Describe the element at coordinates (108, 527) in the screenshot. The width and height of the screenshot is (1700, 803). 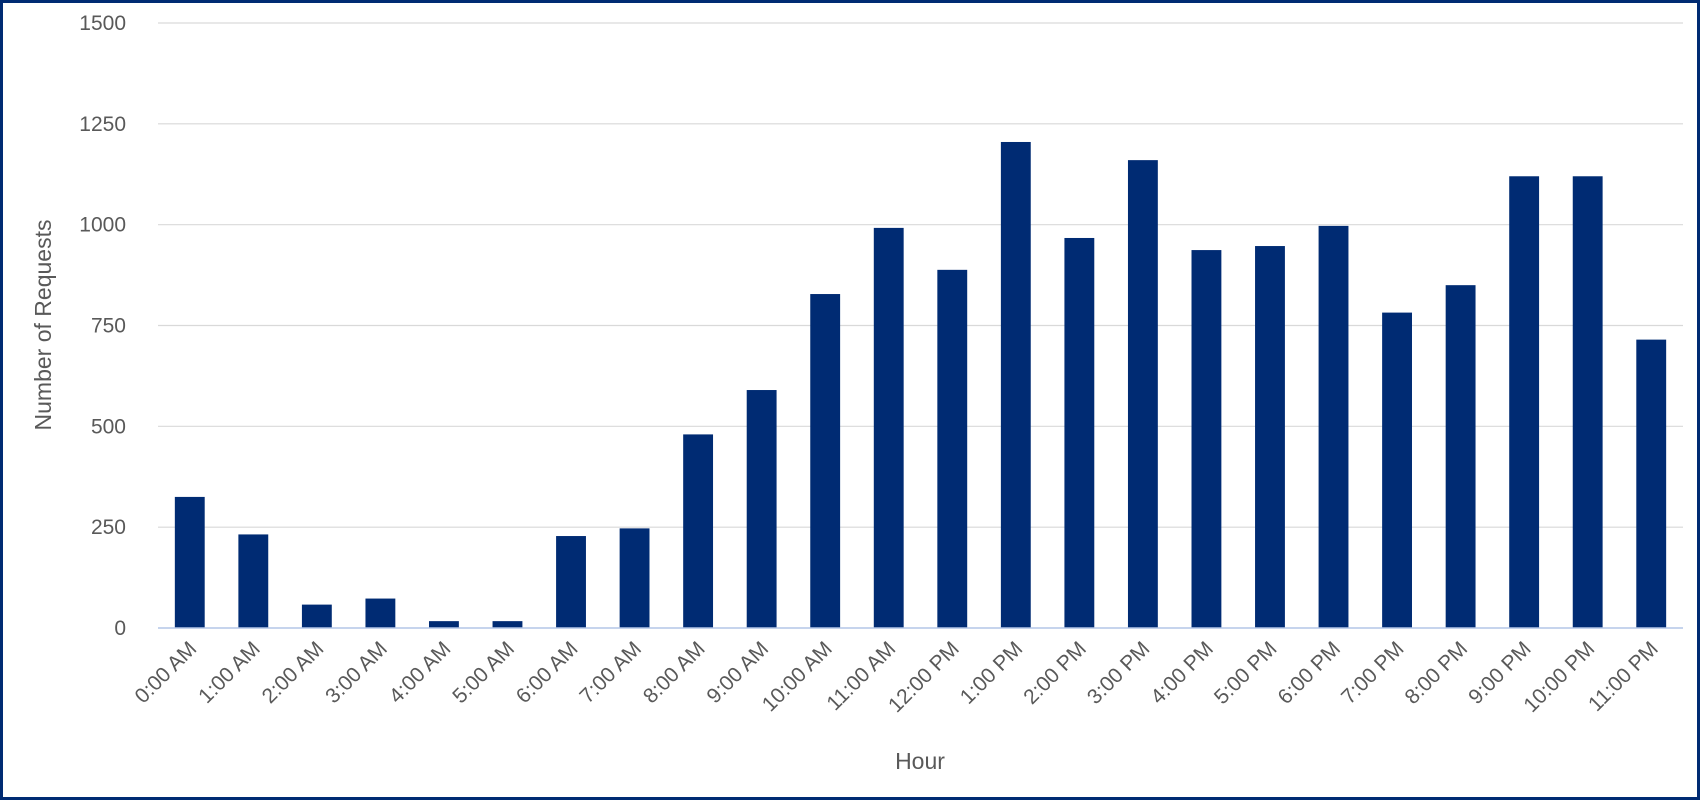
I see `y-tick-label: 250` at that location.